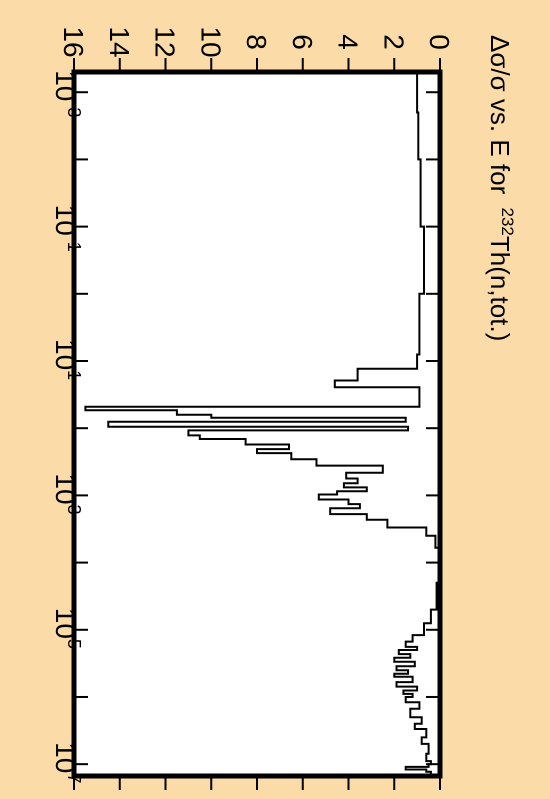 This screenshot has height=799, width=550. Describe the element at coordinates (507, 222) in the screenshot. I see `chart-title-superscript: 232` at that location.